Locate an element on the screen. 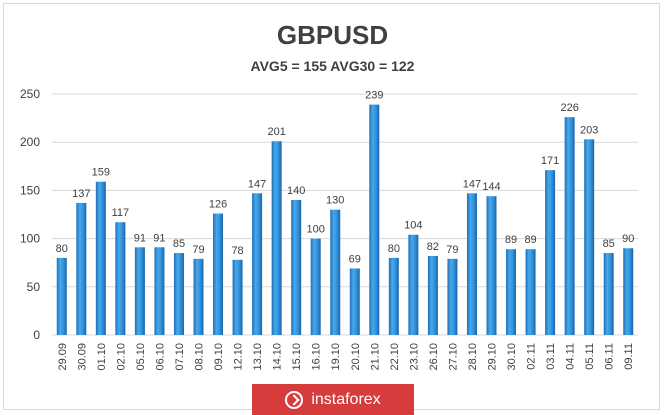  bar-value-label: 69 is located at coordinates (355, 259).